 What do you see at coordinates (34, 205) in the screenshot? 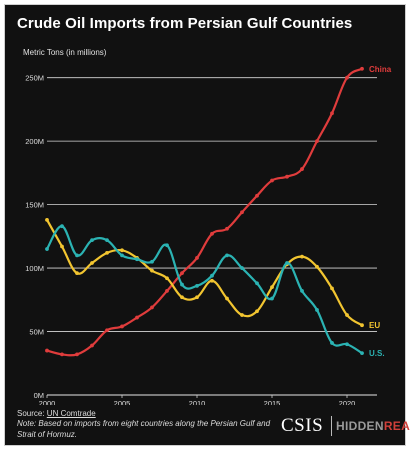
I see `y-tick-label: 150M` at bounding box center [34, 205].